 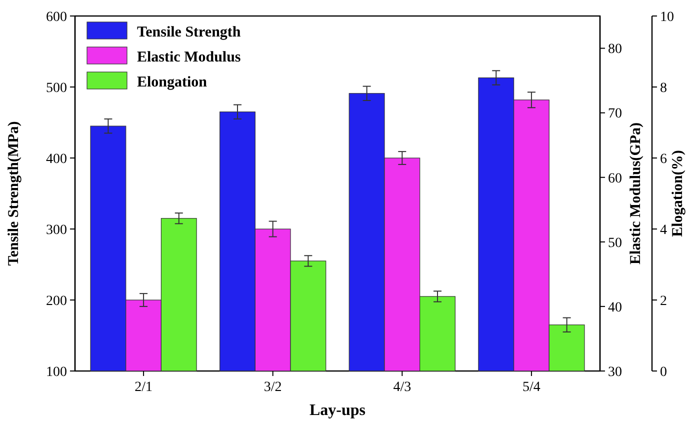 What do you see at coordinates (273, 387) in the screenshot?
I see `x-tick-label: 3/2` at bounding box center [273, 387].